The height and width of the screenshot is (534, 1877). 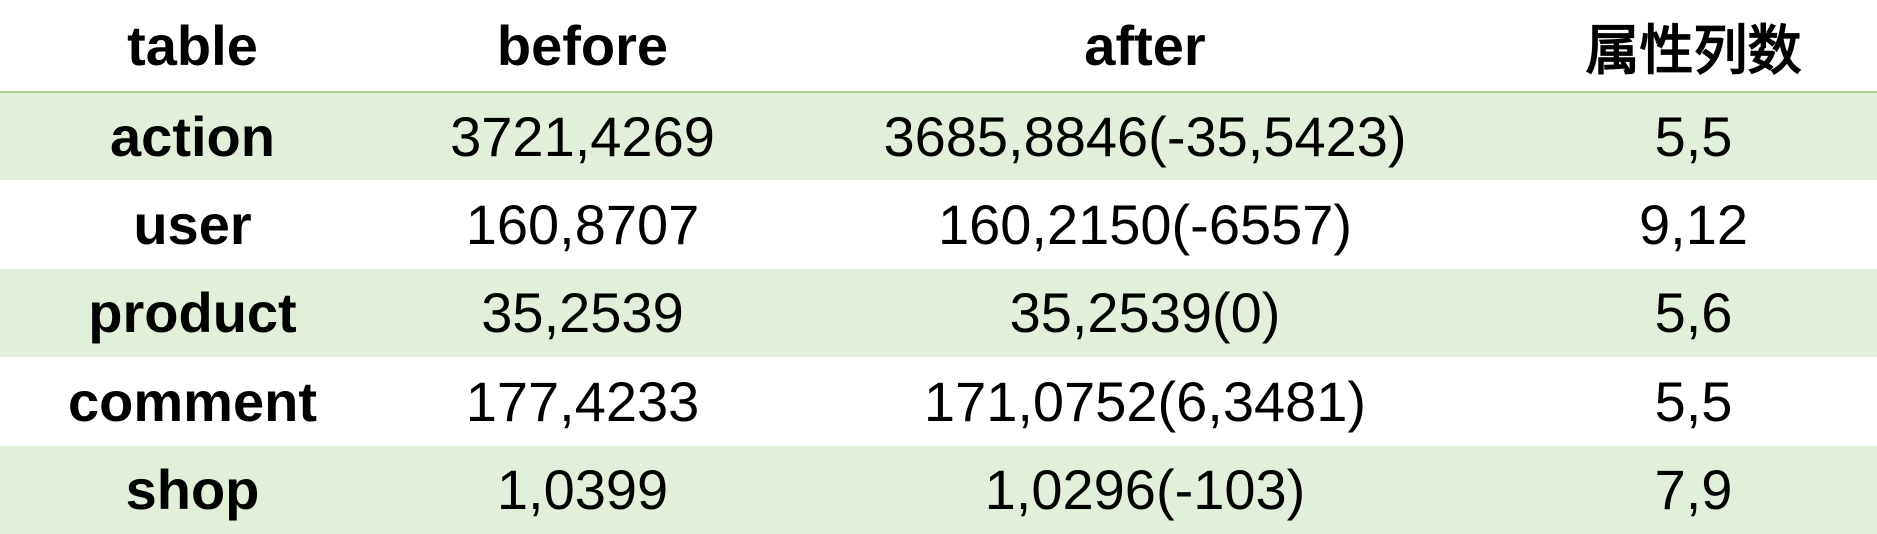 What do you see at coordinates (582, 46) in the screenshot?
I see `header-before: before` at bounding box center [582, 46].